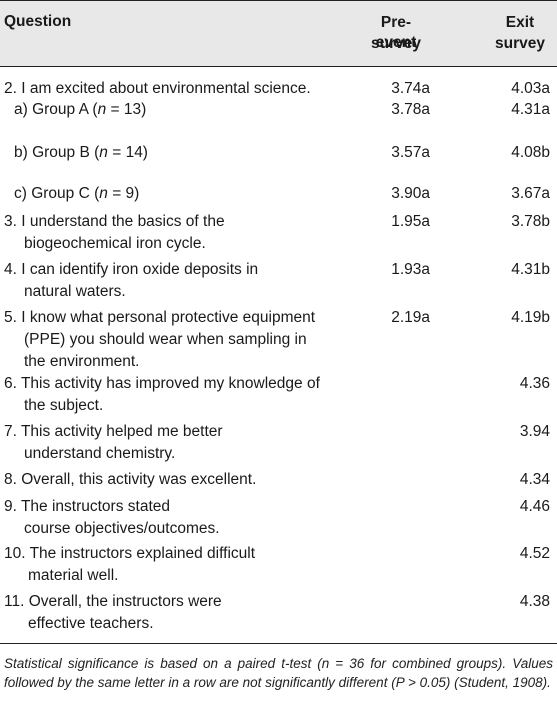 This screenshot has height=712, width=557. I want to click on exit-value: 3.94, so click(534, 431).